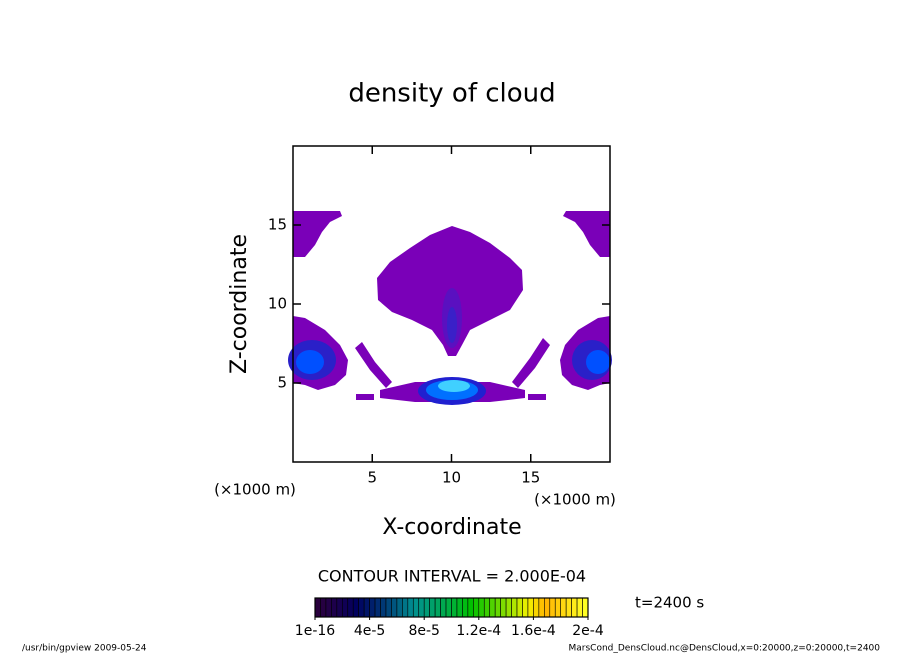 The image size is (904, 658). What do you see at coordinates (315, 631) in the screenshot?
I see `colorbar-tick-label: 1e-16` at bounding box center [315, 631].